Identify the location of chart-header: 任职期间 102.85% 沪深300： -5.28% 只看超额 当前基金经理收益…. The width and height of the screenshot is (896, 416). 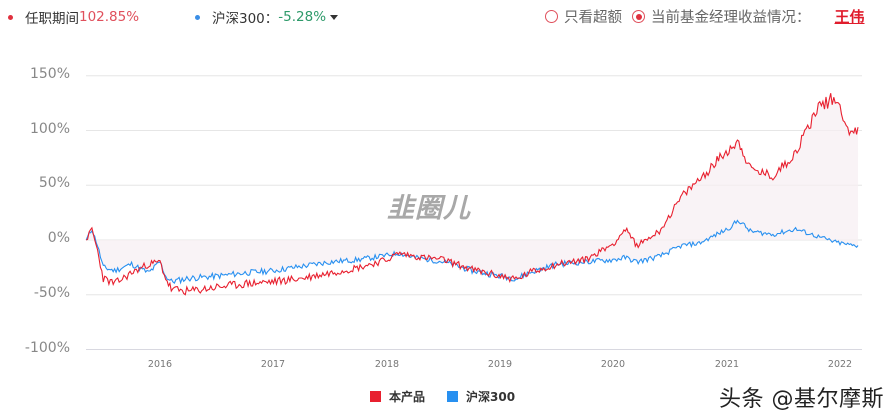
(448, 17).